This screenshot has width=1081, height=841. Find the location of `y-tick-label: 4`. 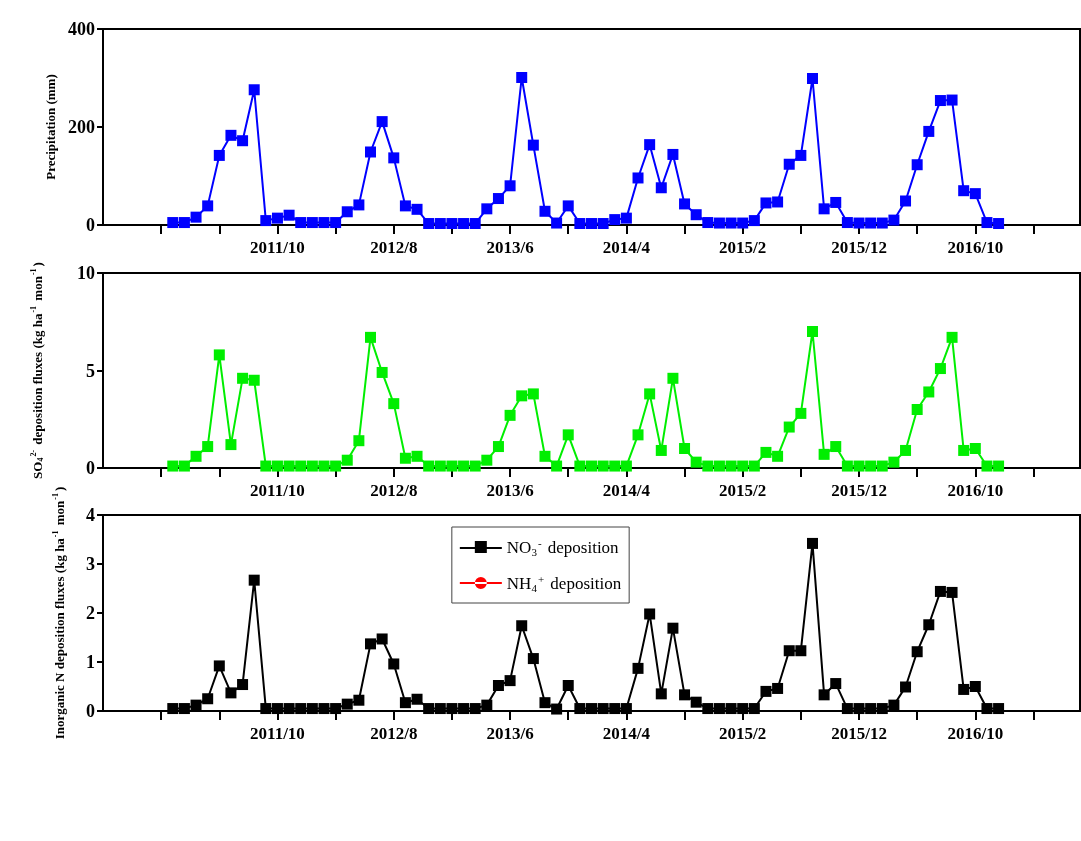

y-tick-label: 4 is located at coordinates (90, 515).